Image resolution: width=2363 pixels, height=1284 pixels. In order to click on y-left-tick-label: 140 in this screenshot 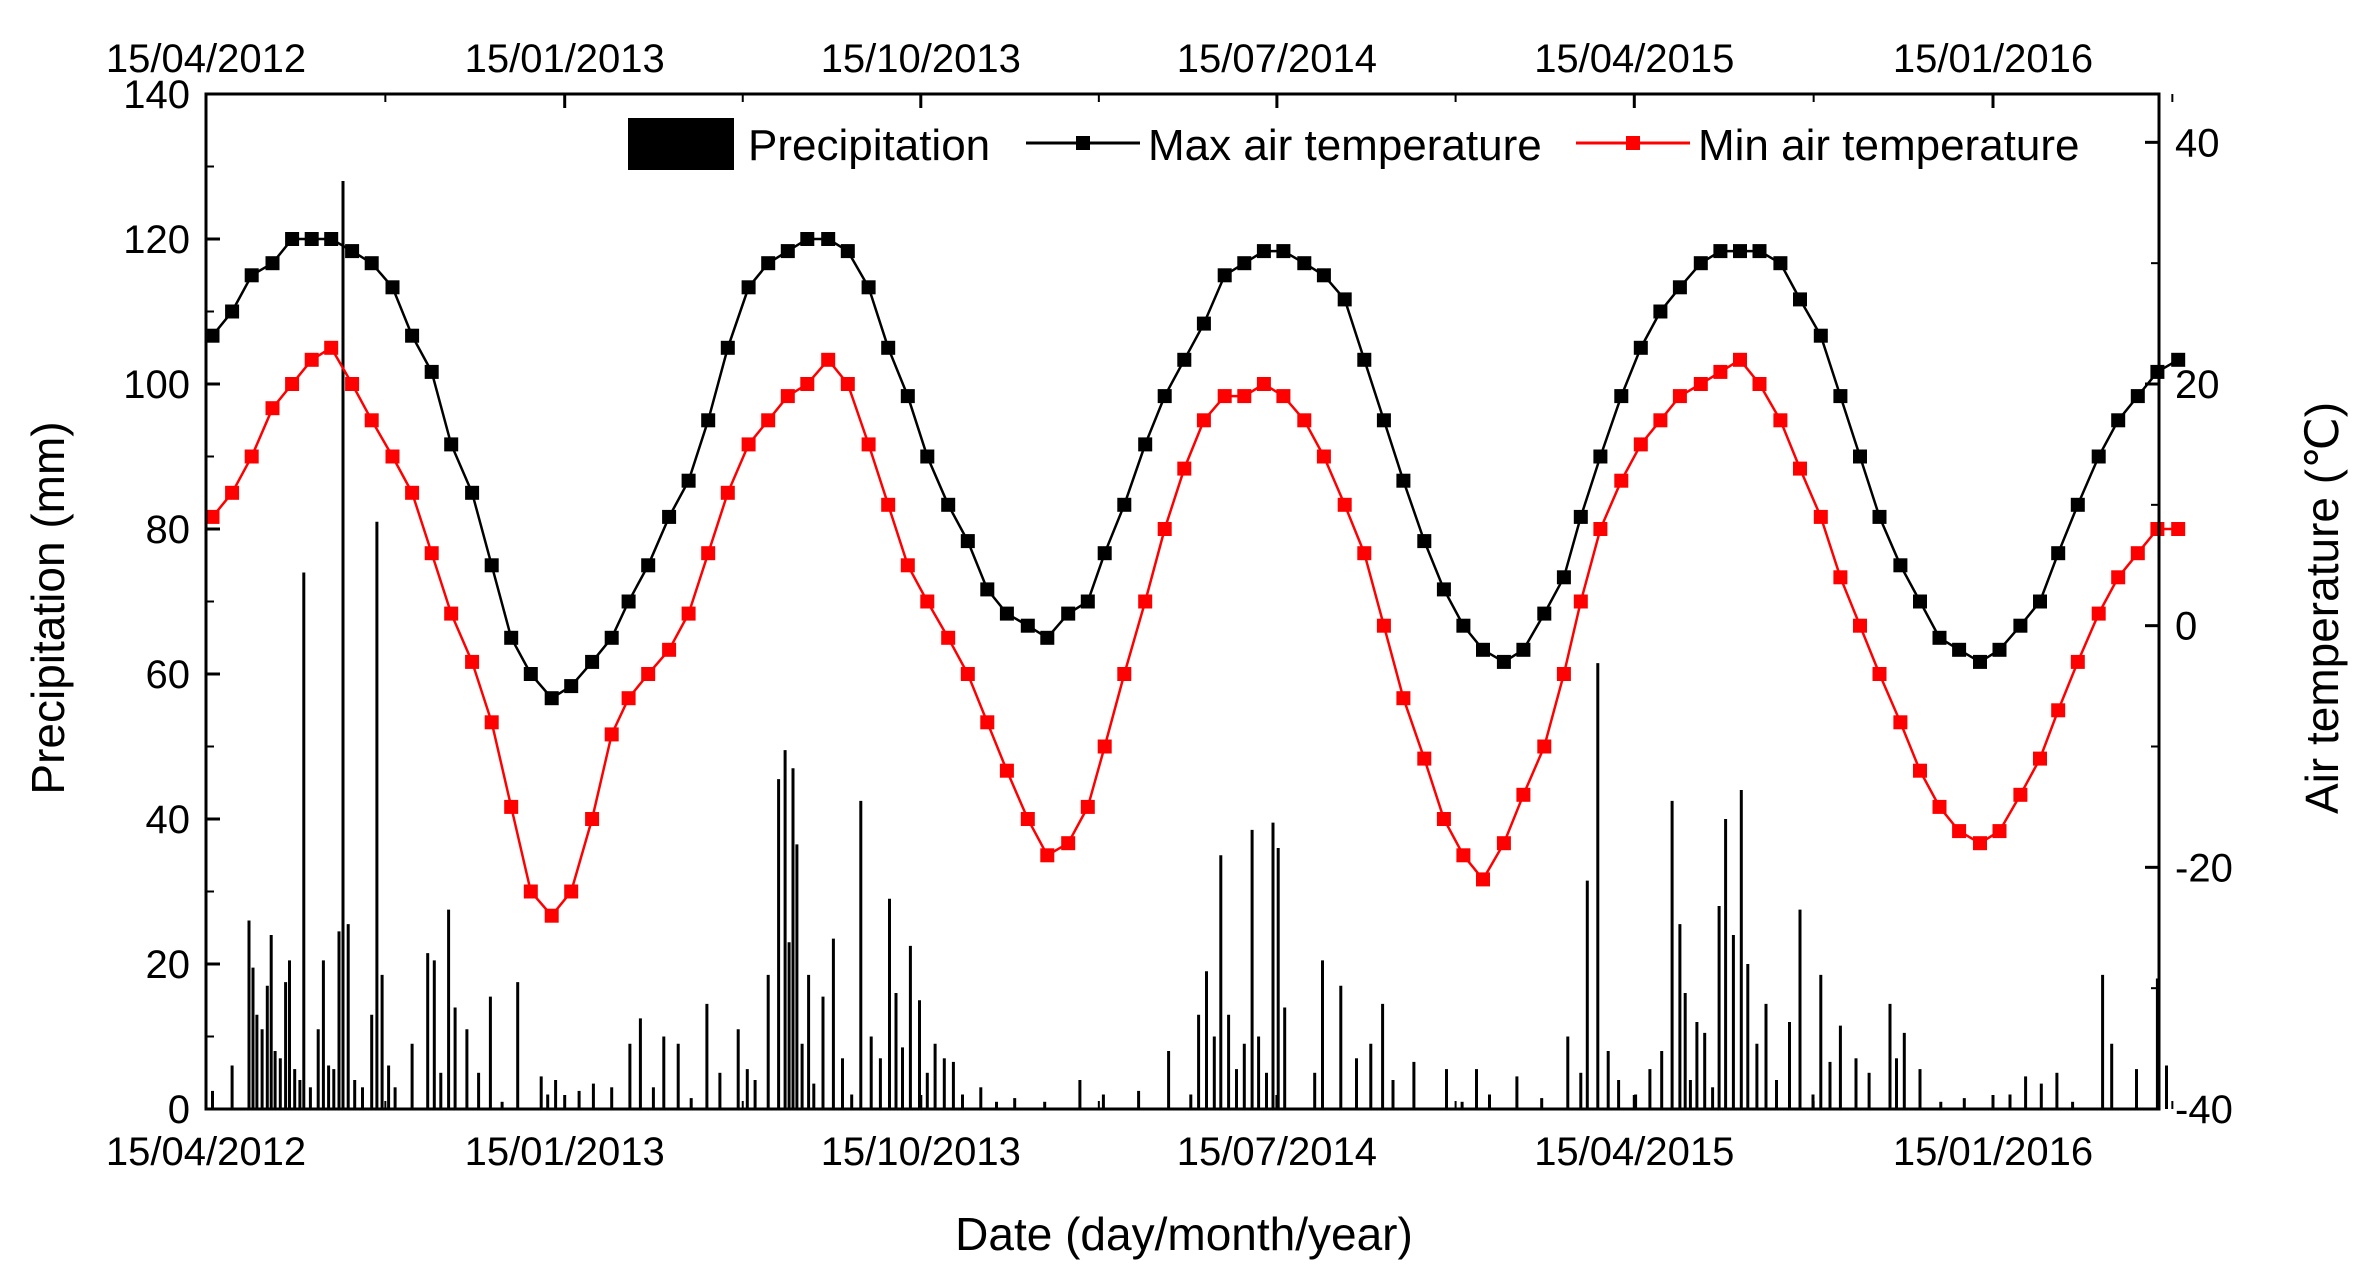, I will do `click(156, 95)`.